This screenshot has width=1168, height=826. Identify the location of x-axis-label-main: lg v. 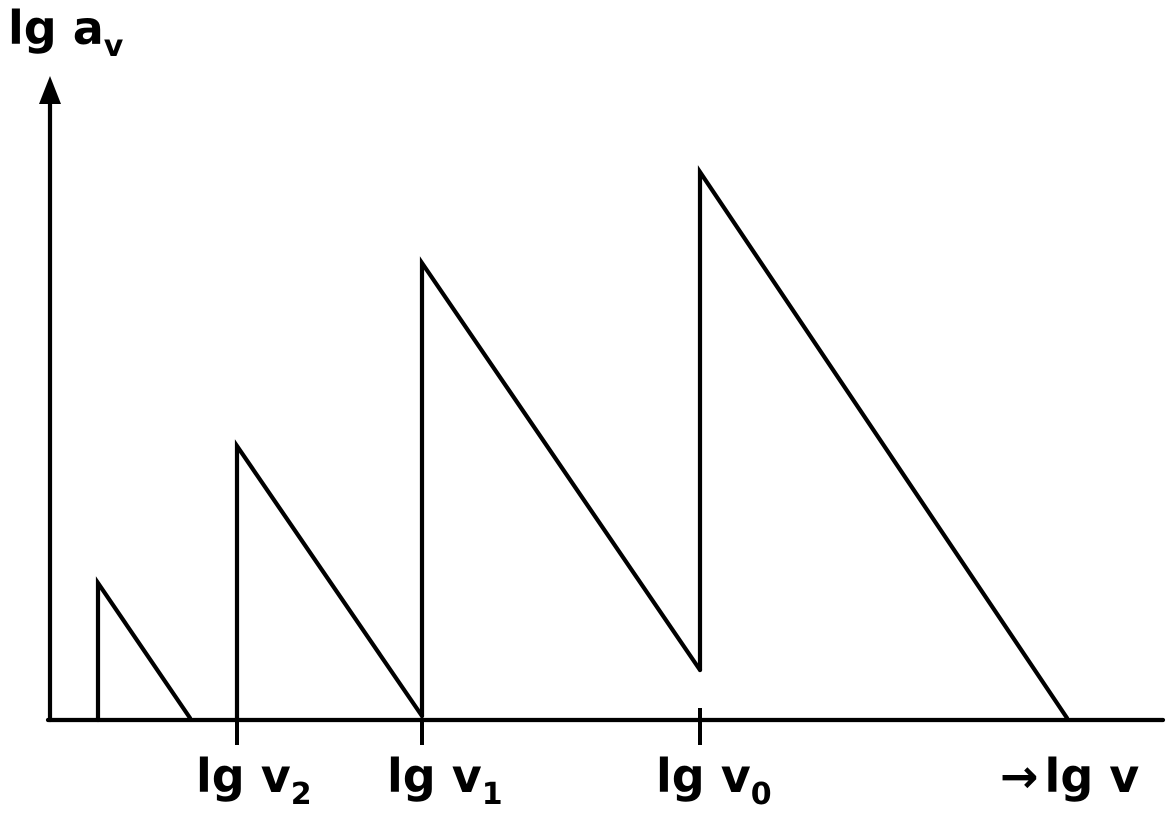
(1092, 776).